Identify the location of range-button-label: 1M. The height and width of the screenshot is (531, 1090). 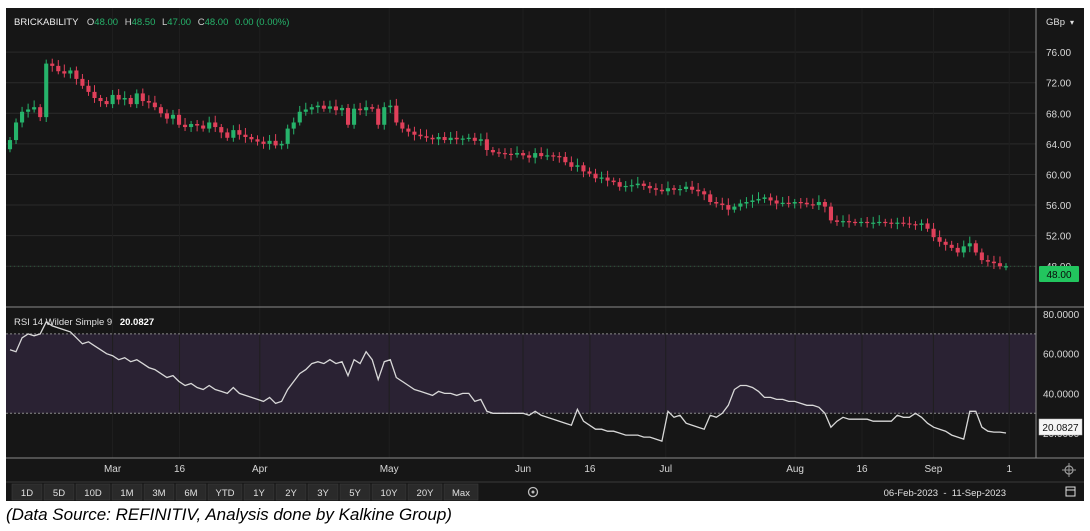
(126, 493).